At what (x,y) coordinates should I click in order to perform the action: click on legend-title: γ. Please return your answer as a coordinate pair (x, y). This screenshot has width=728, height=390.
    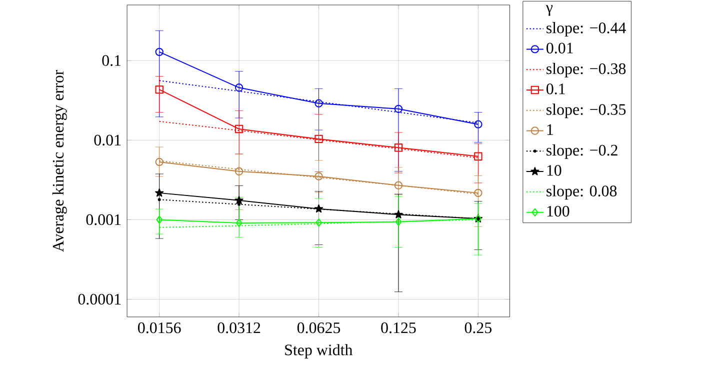
    Looking at the image, I should click on (549, 10).